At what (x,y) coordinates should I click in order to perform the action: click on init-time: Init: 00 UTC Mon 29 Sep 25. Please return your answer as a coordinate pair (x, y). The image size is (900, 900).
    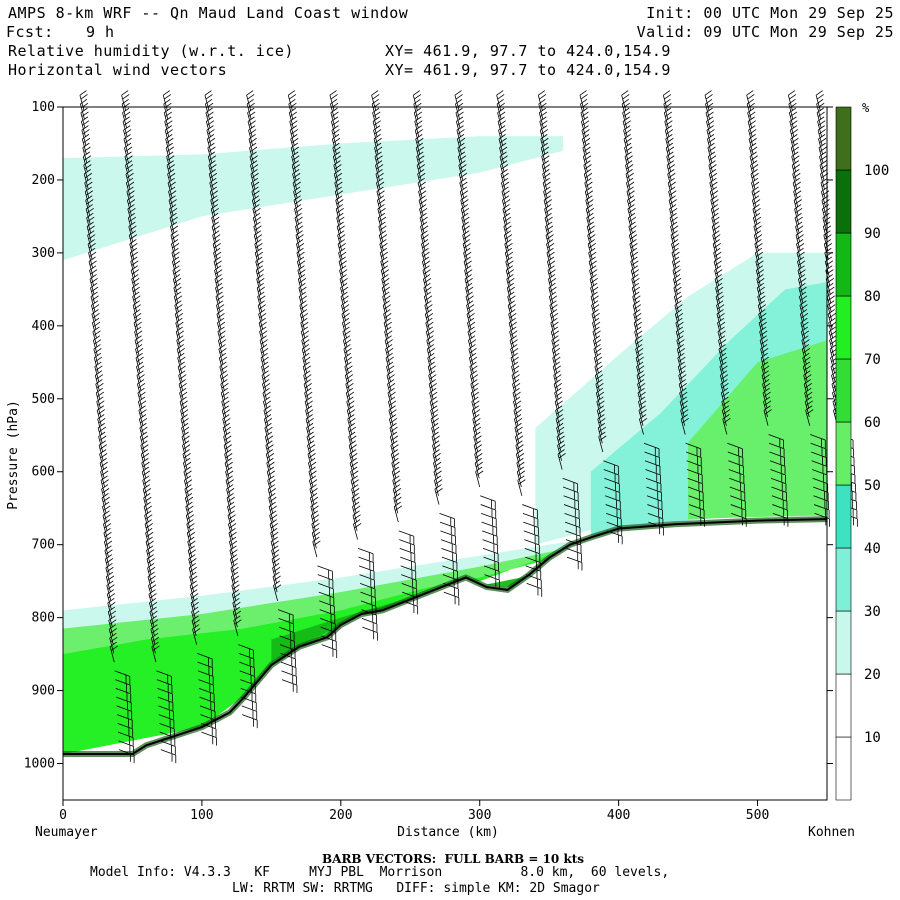
    Looking at the image, I should click on (770, 13).